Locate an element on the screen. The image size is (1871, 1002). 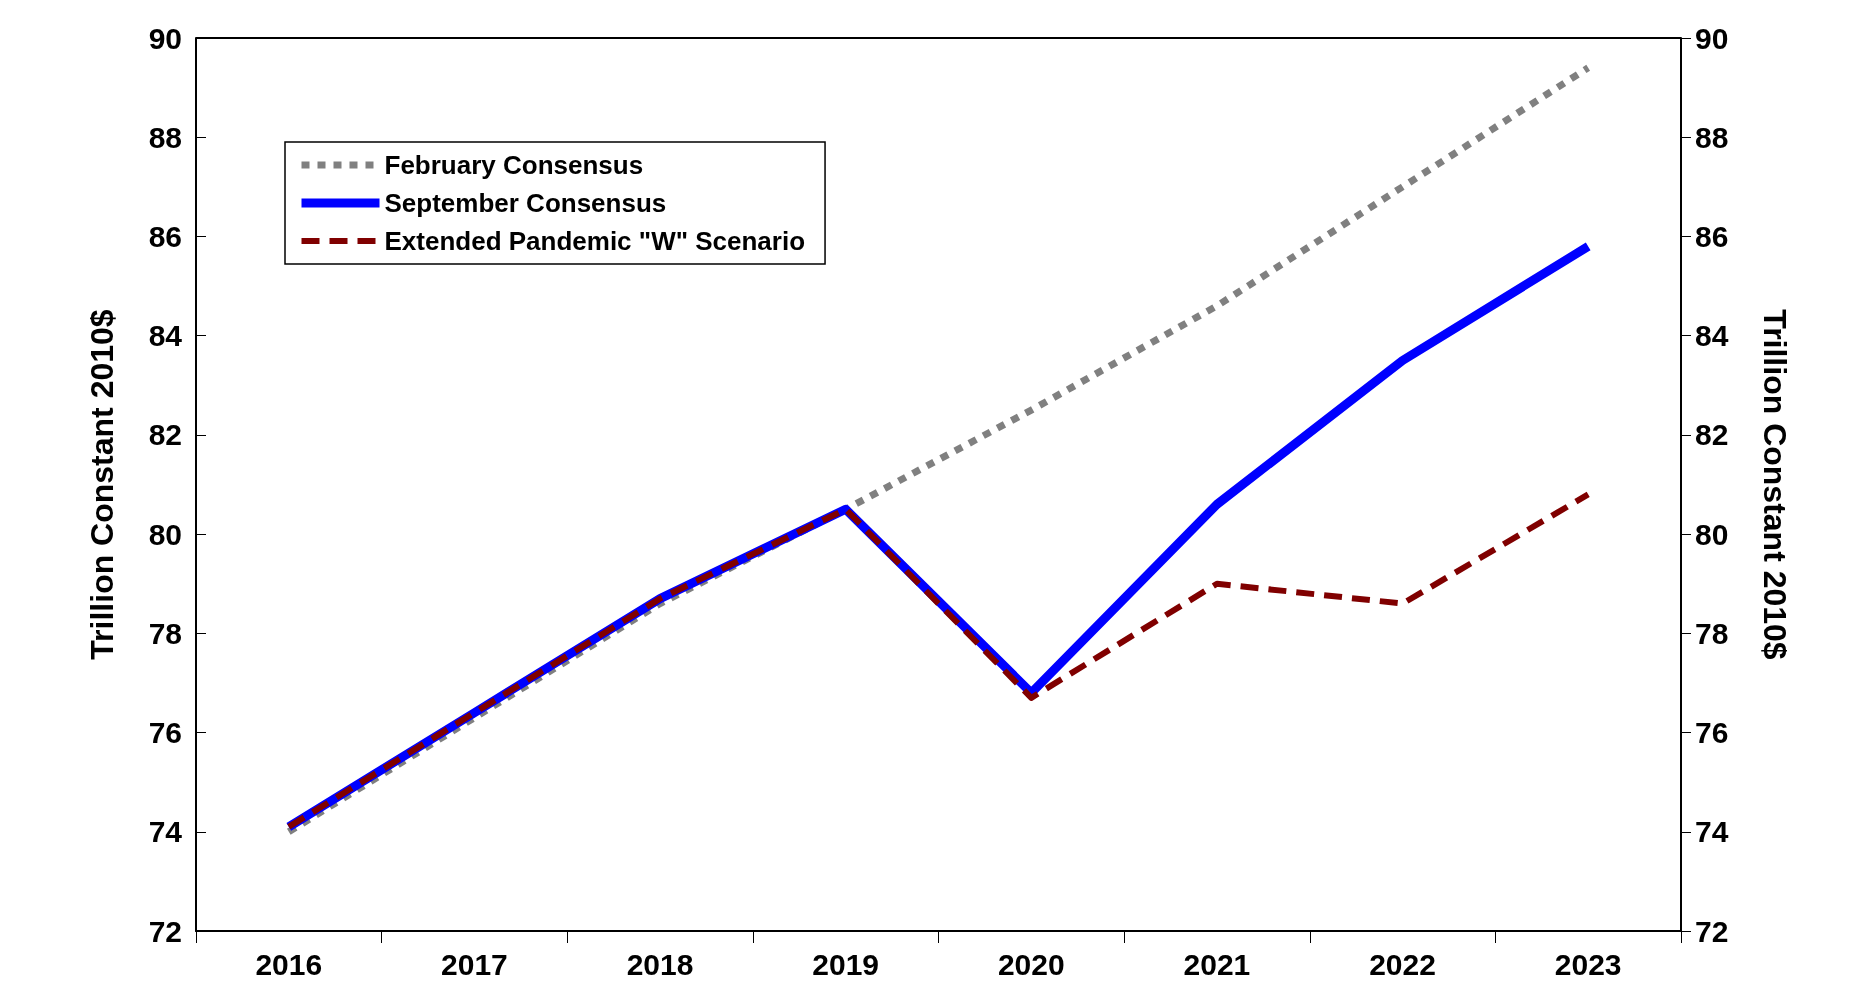
y-tick-label: 72 is located at coordinates (165, 931).